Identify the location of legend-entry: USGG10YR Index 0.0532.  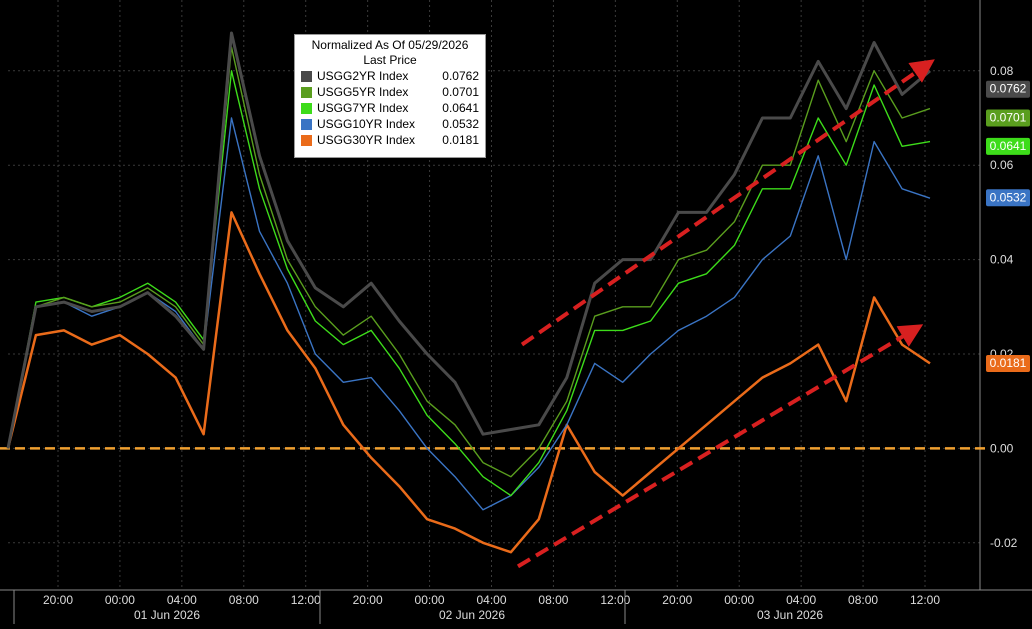
(390, 124).